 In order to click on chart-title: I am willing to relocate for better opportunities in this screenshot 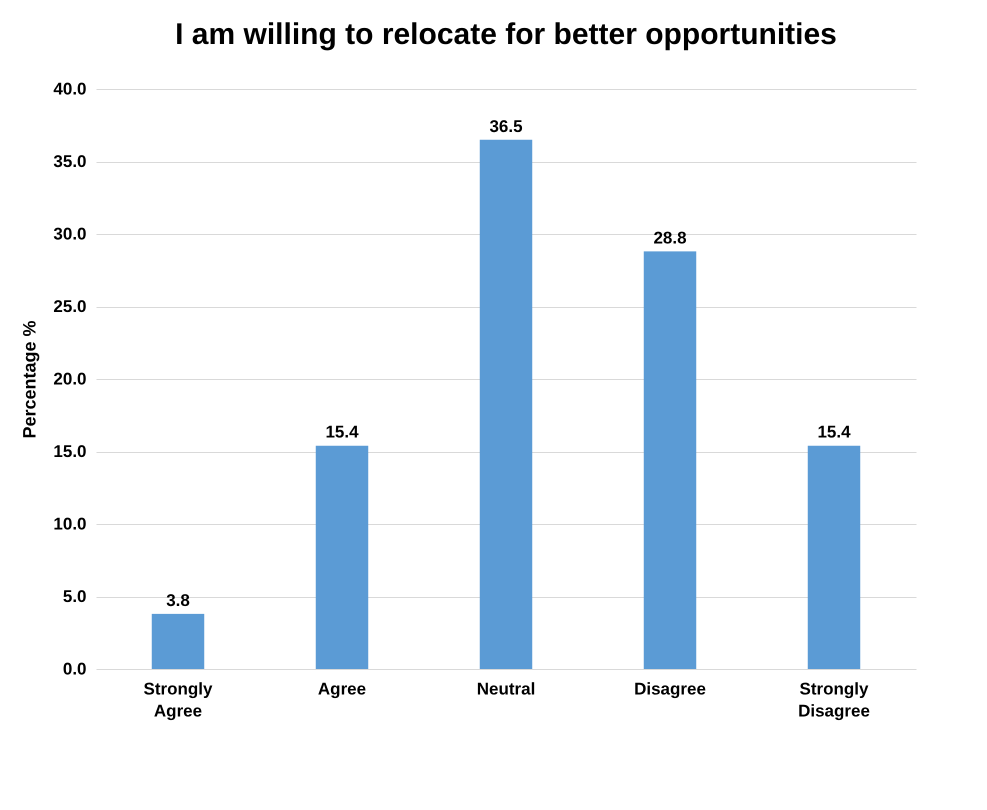, I will do `click(506, 34)`.